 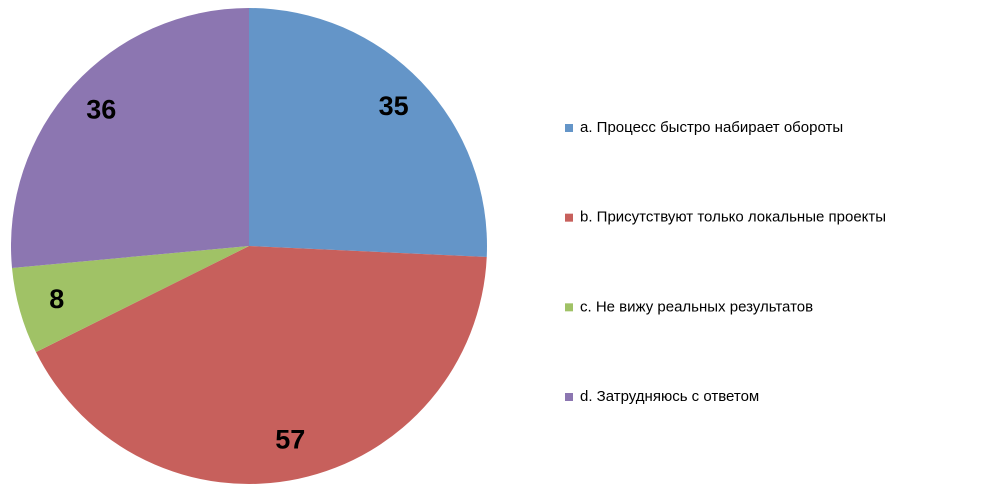 I want to click on legend-label: d. Затрудняюсь с ответом, so click(x=669, y=396).